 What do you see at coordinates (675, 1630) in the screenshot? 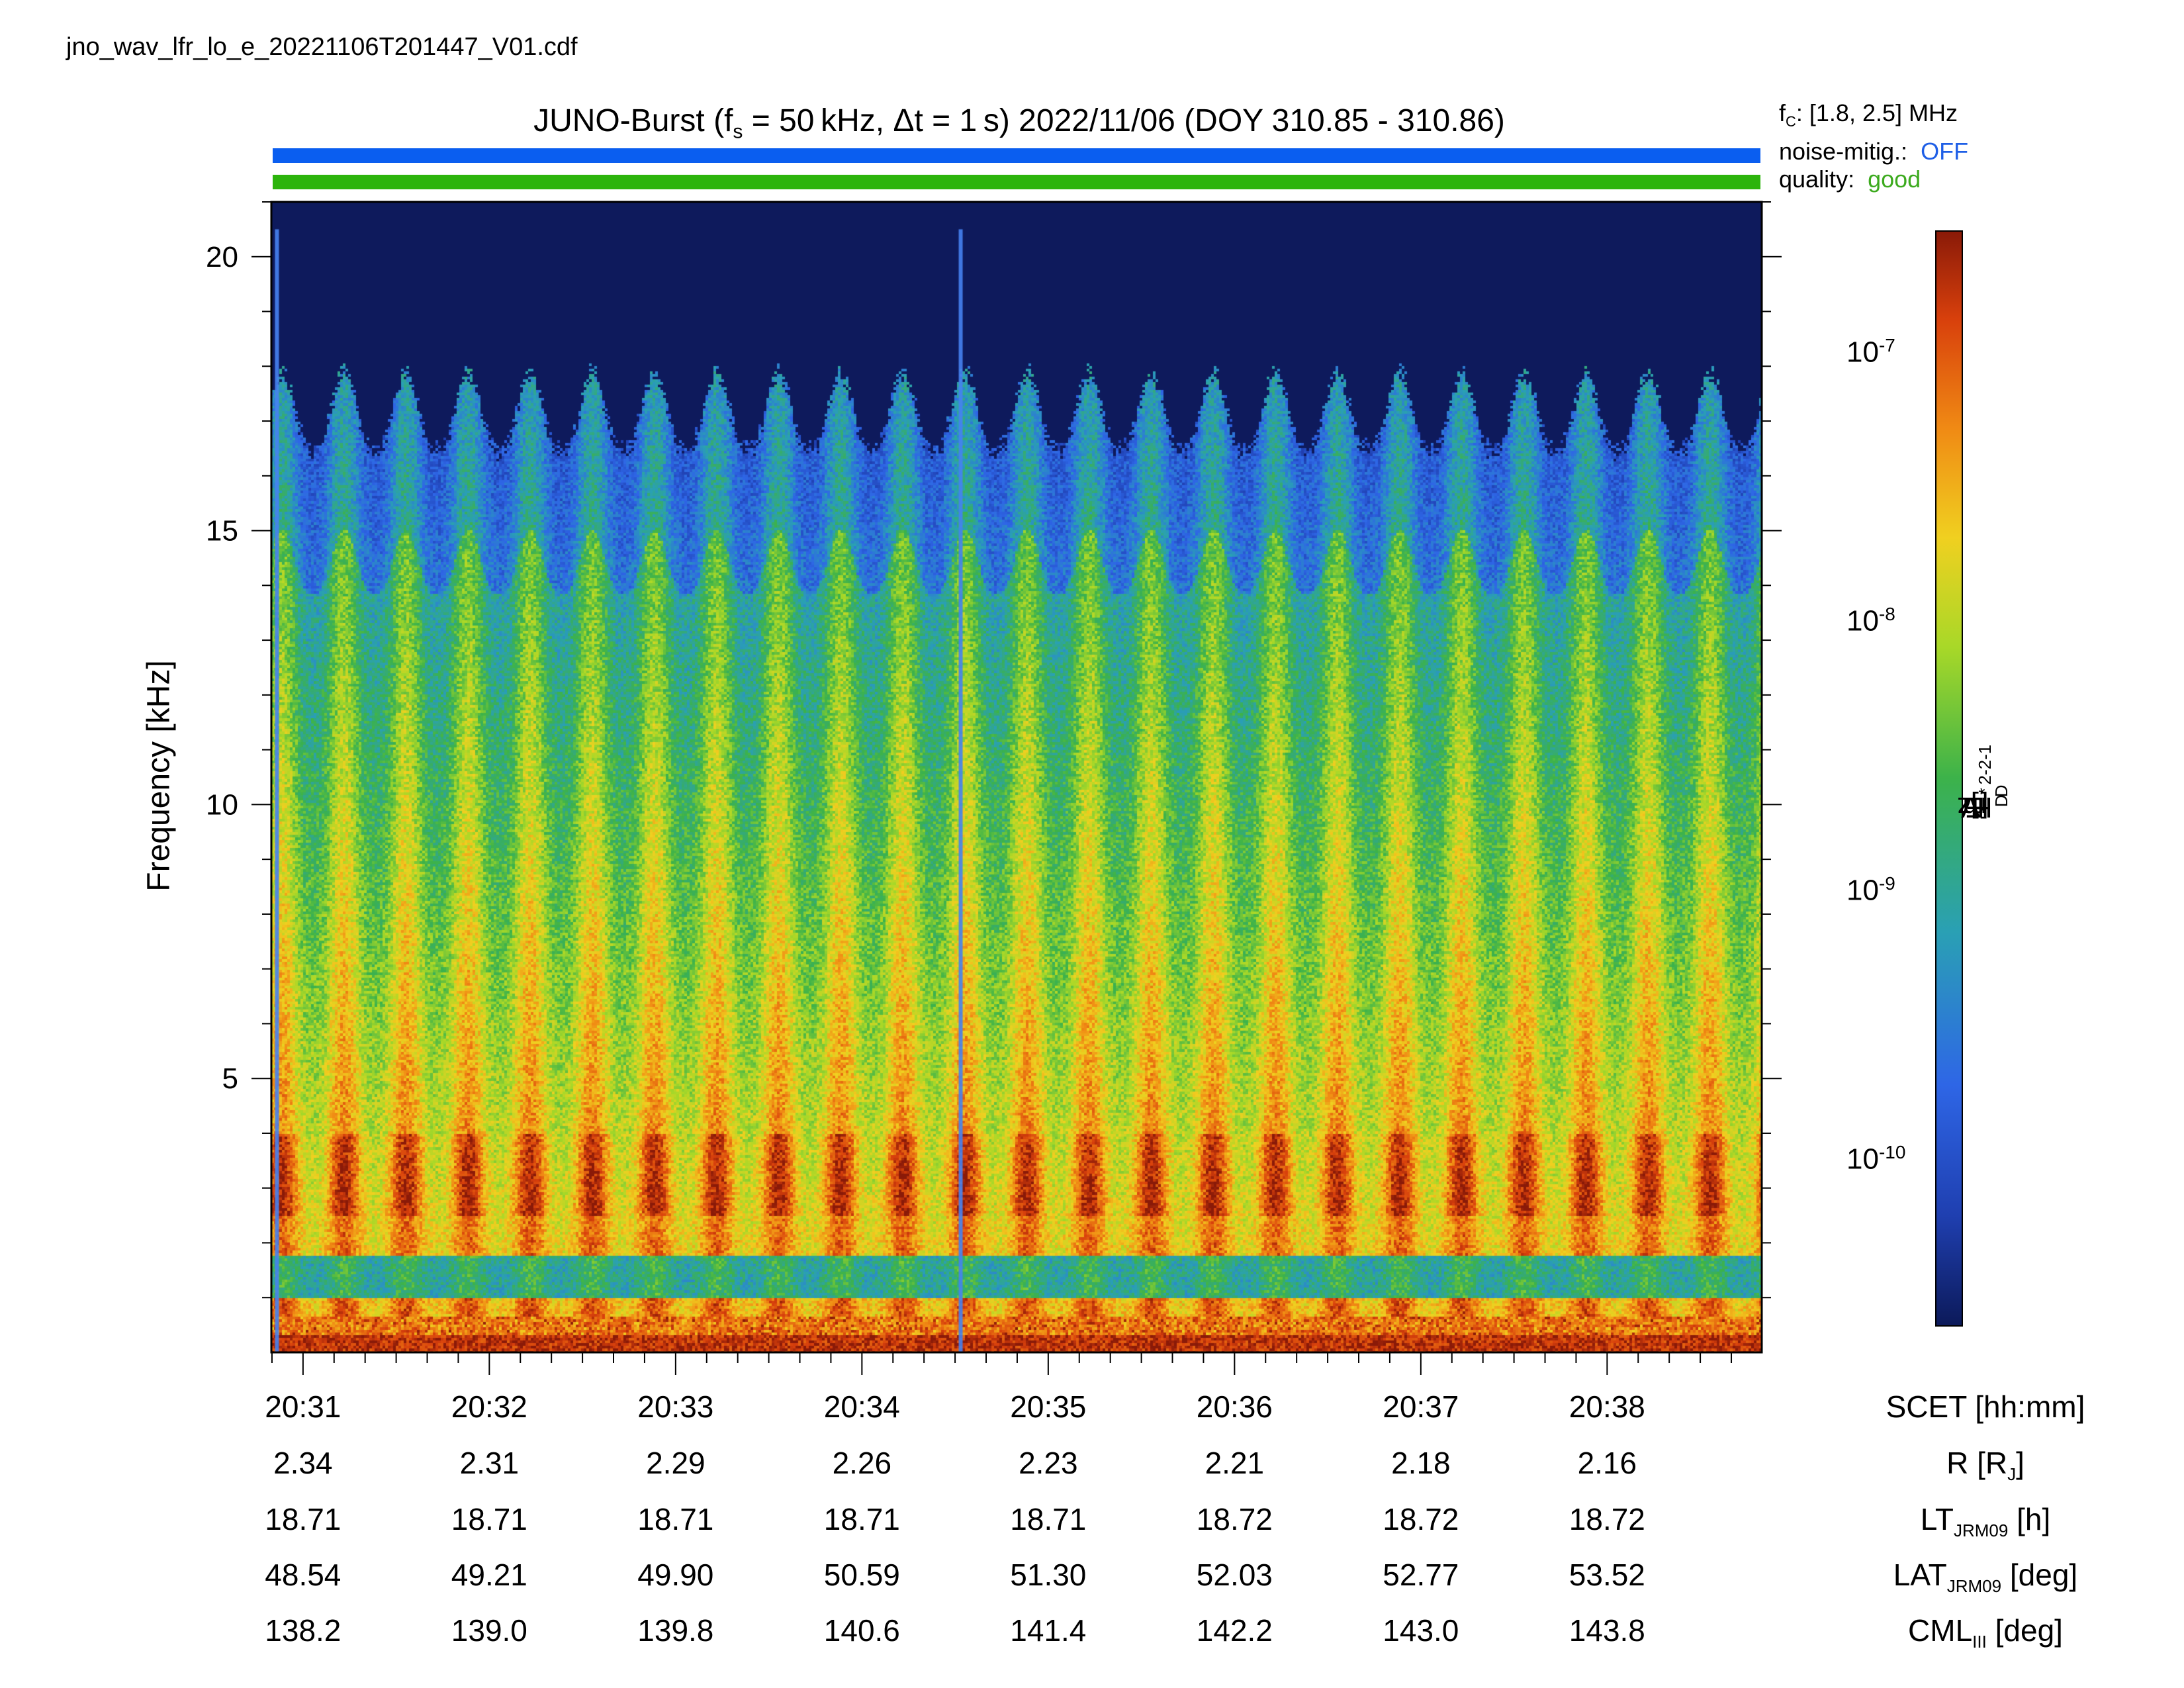
I see `ephemeris-value: 139.8` at bounding box center [675, 1630].